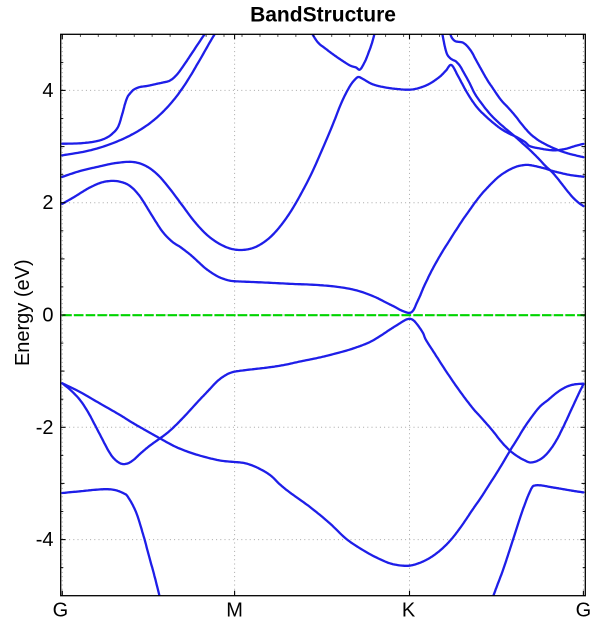 The width and height of the screenshot is (600, 627). What do you see at coordinates (45, 428) in the screenshot?
I see `svg-text: -2` at bounding box center [45, 428].